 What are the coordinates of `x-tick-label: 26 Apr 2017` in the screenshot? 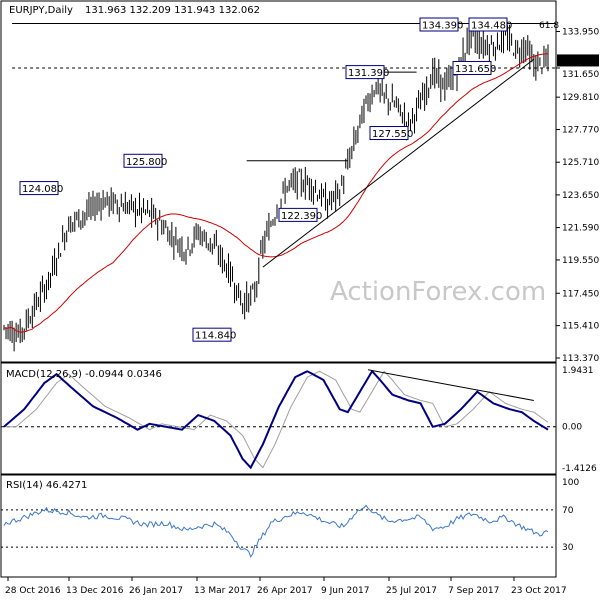 It's located at (285, 591).